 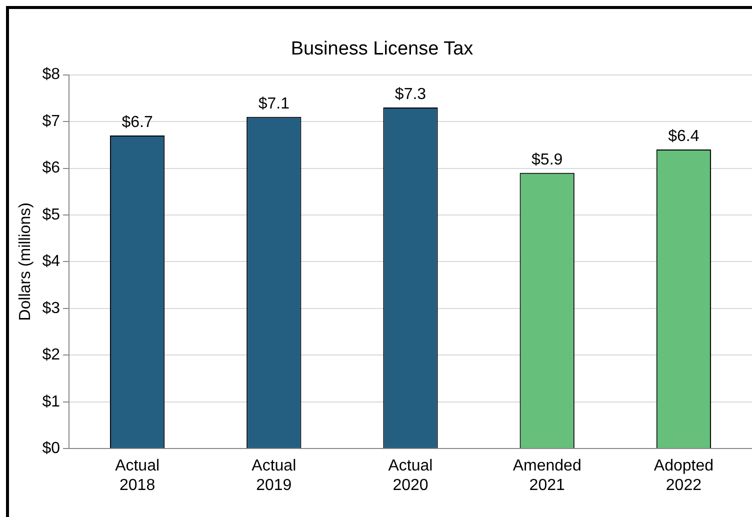 I want to click on data-label: $7.1, so click(x=274, y=103).